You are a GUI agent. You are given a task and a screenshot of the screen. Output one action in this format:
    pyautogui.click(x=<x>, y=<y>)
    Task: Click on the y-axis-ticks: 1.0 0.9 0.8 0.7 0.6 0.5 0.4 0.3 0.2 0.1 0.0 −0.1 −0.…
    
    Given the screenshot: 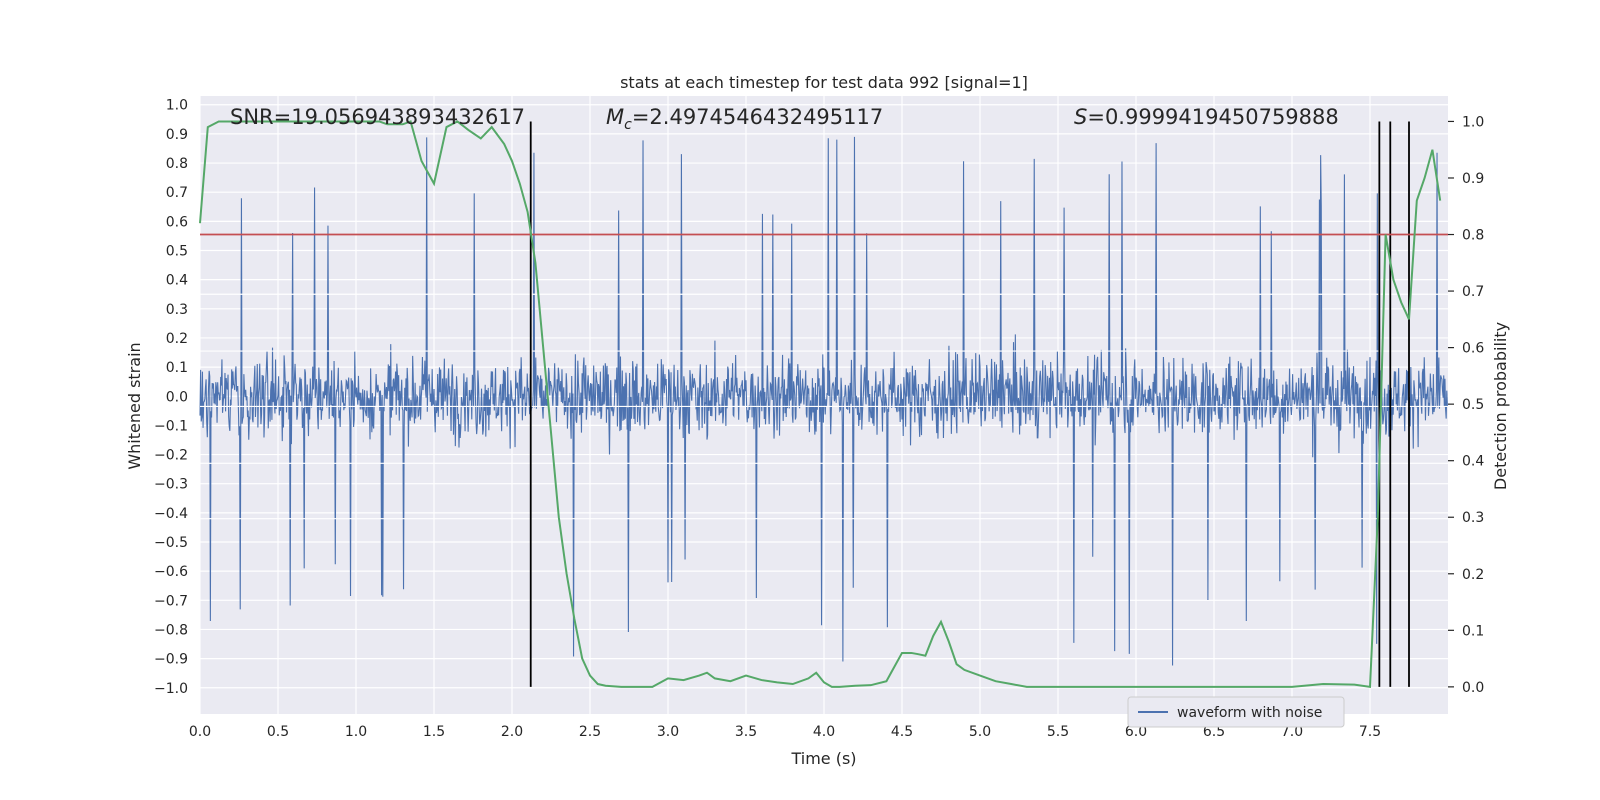 What is the action you would take?
    pyautogui.click(x=171, y=397)
    